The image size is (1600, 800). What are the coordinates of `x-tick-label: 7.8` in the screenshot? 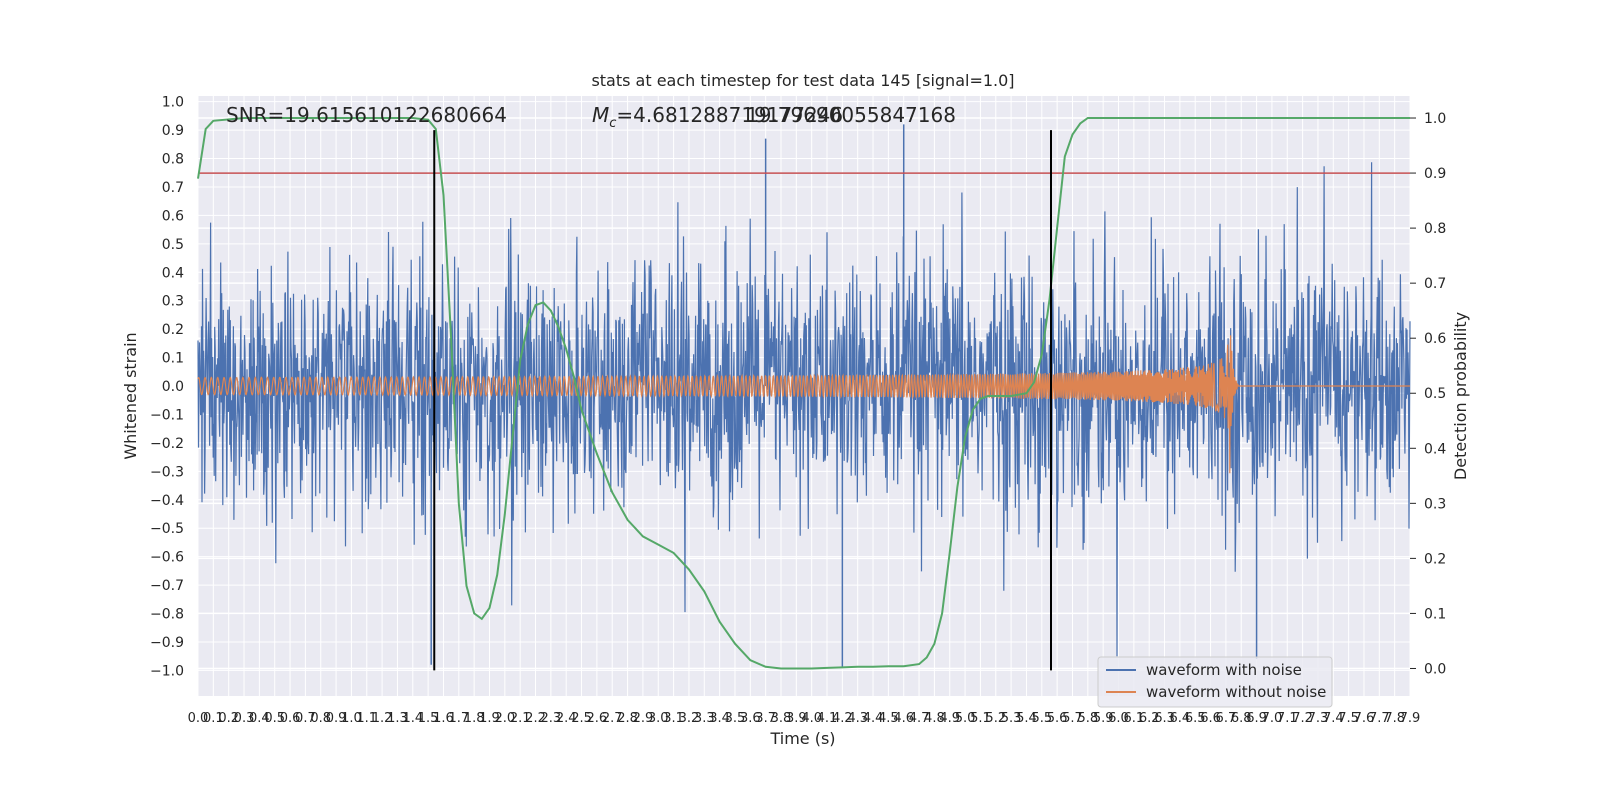 It's located at (1394, 718).